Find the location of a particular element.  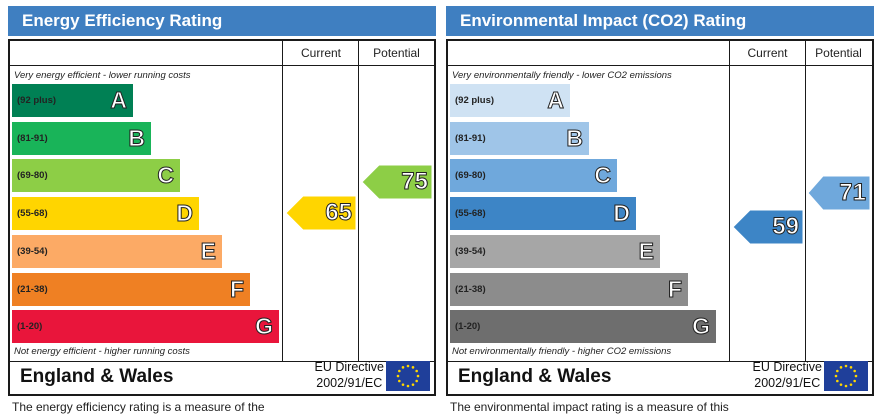

potential-rating-arrow: 75 is located at coordinates (397, 181).